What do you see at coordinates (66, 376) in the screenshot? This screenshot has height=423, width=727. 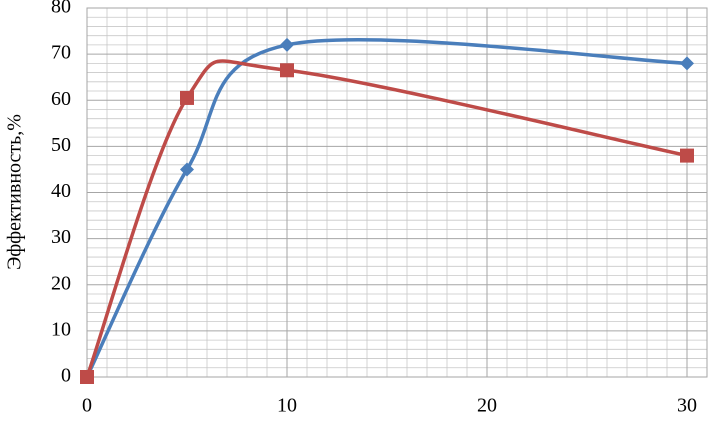 I see `y-tick-label: 0` at bounding box center [66, 376].